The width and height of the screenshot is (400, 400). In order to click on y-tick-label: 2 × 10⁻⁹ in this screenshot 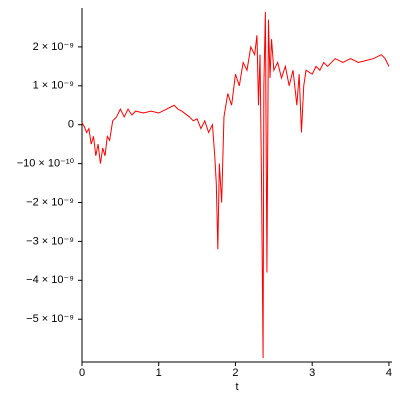, I will do `click(53, 47)`.